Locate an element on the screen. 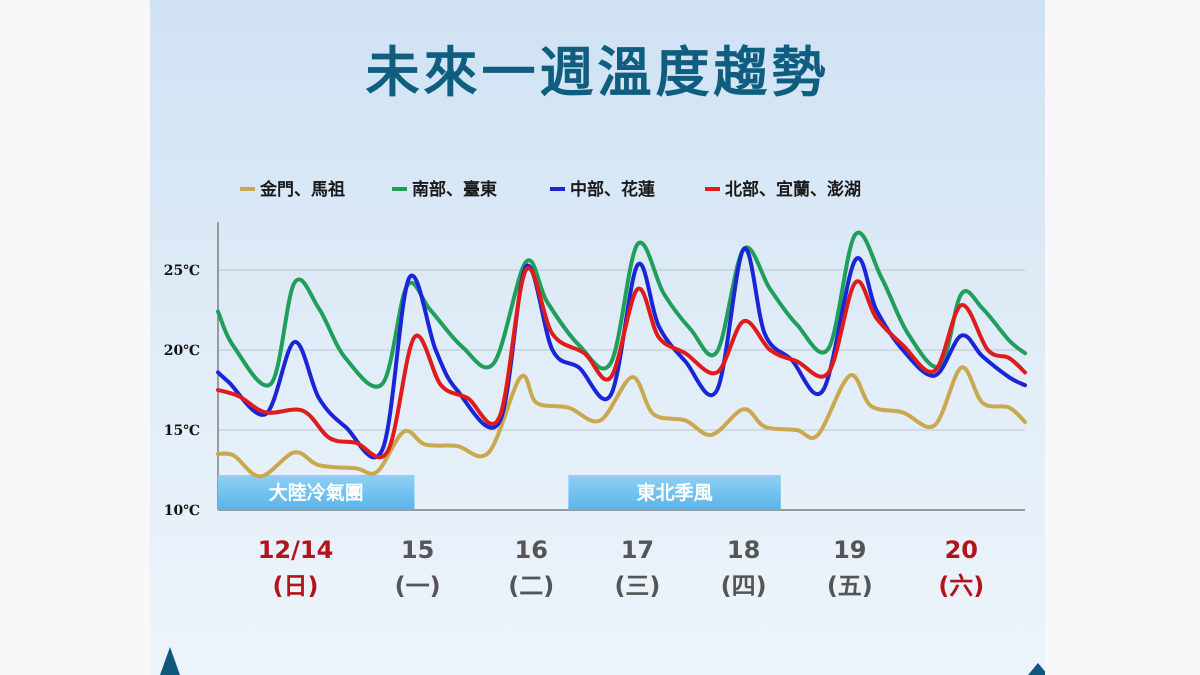 Image resolution: width=1200 pixels, height=675 pixels. x-tick-date: 20 is located at coordinates (961, 550).